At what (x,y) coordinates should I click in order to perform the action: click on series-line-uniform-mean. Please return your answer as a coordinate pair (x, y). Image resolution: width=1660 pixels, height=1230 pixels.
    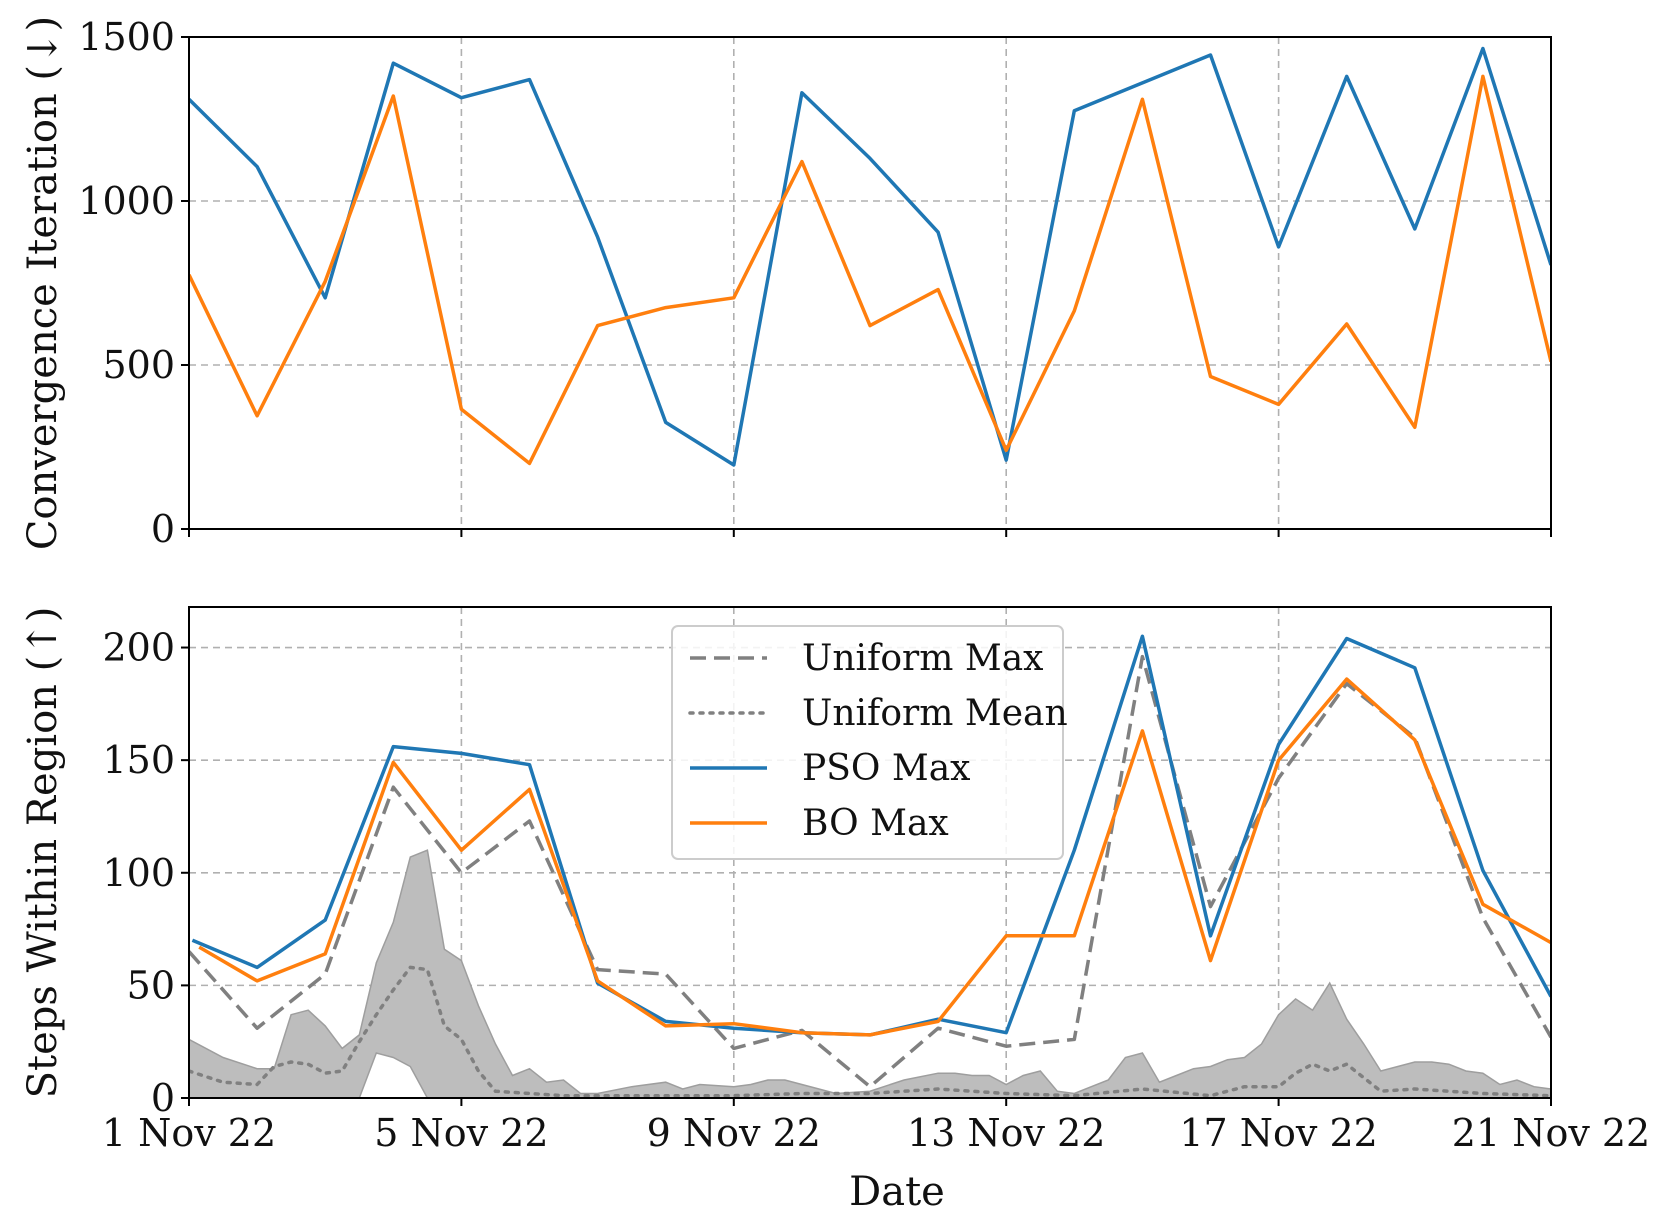
    Looking at the image, I should click on (870, 1031).